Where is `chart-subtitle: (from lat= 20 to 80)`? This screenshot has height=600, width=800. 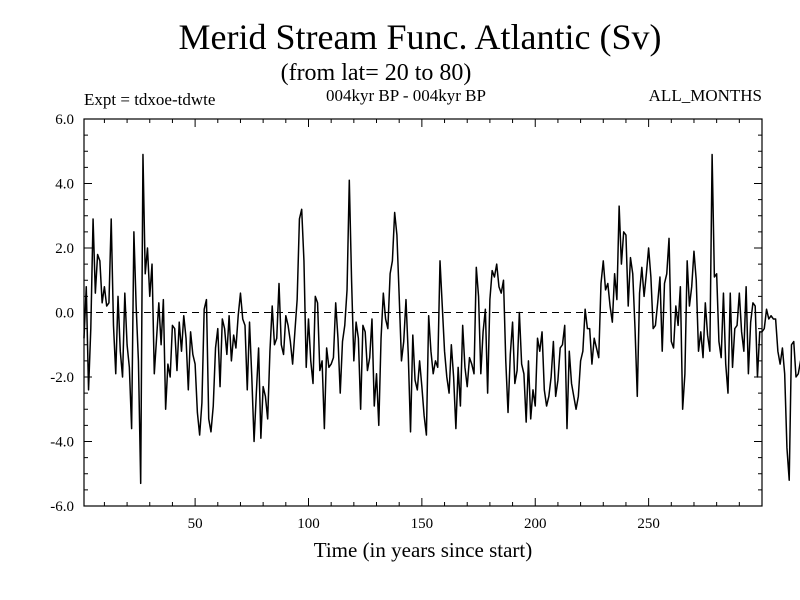 chart-subtitle: (from lat= 20 to 80) is located at coordinates (376, 73).